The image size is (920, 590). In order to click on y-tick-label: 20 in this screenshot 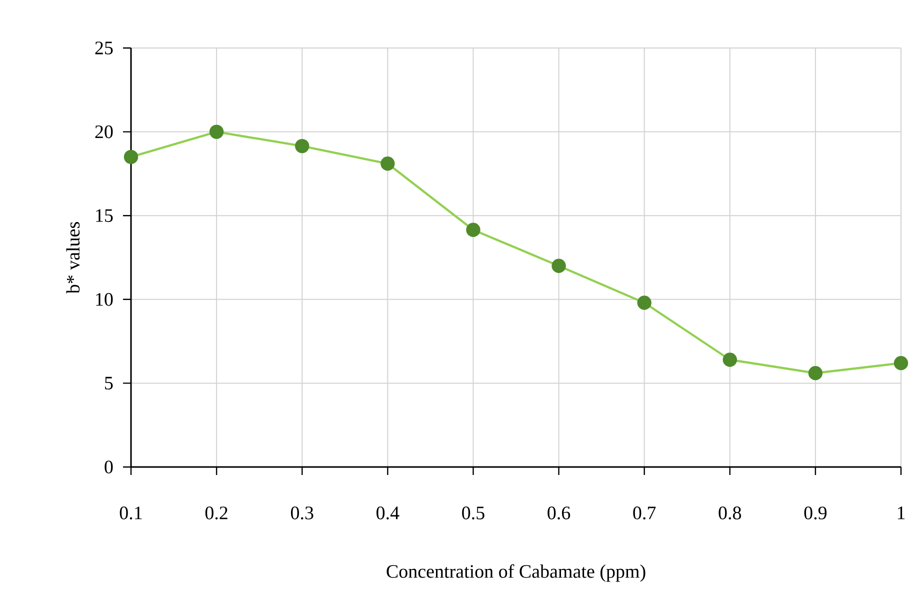, I will do `click(104, 131)`.